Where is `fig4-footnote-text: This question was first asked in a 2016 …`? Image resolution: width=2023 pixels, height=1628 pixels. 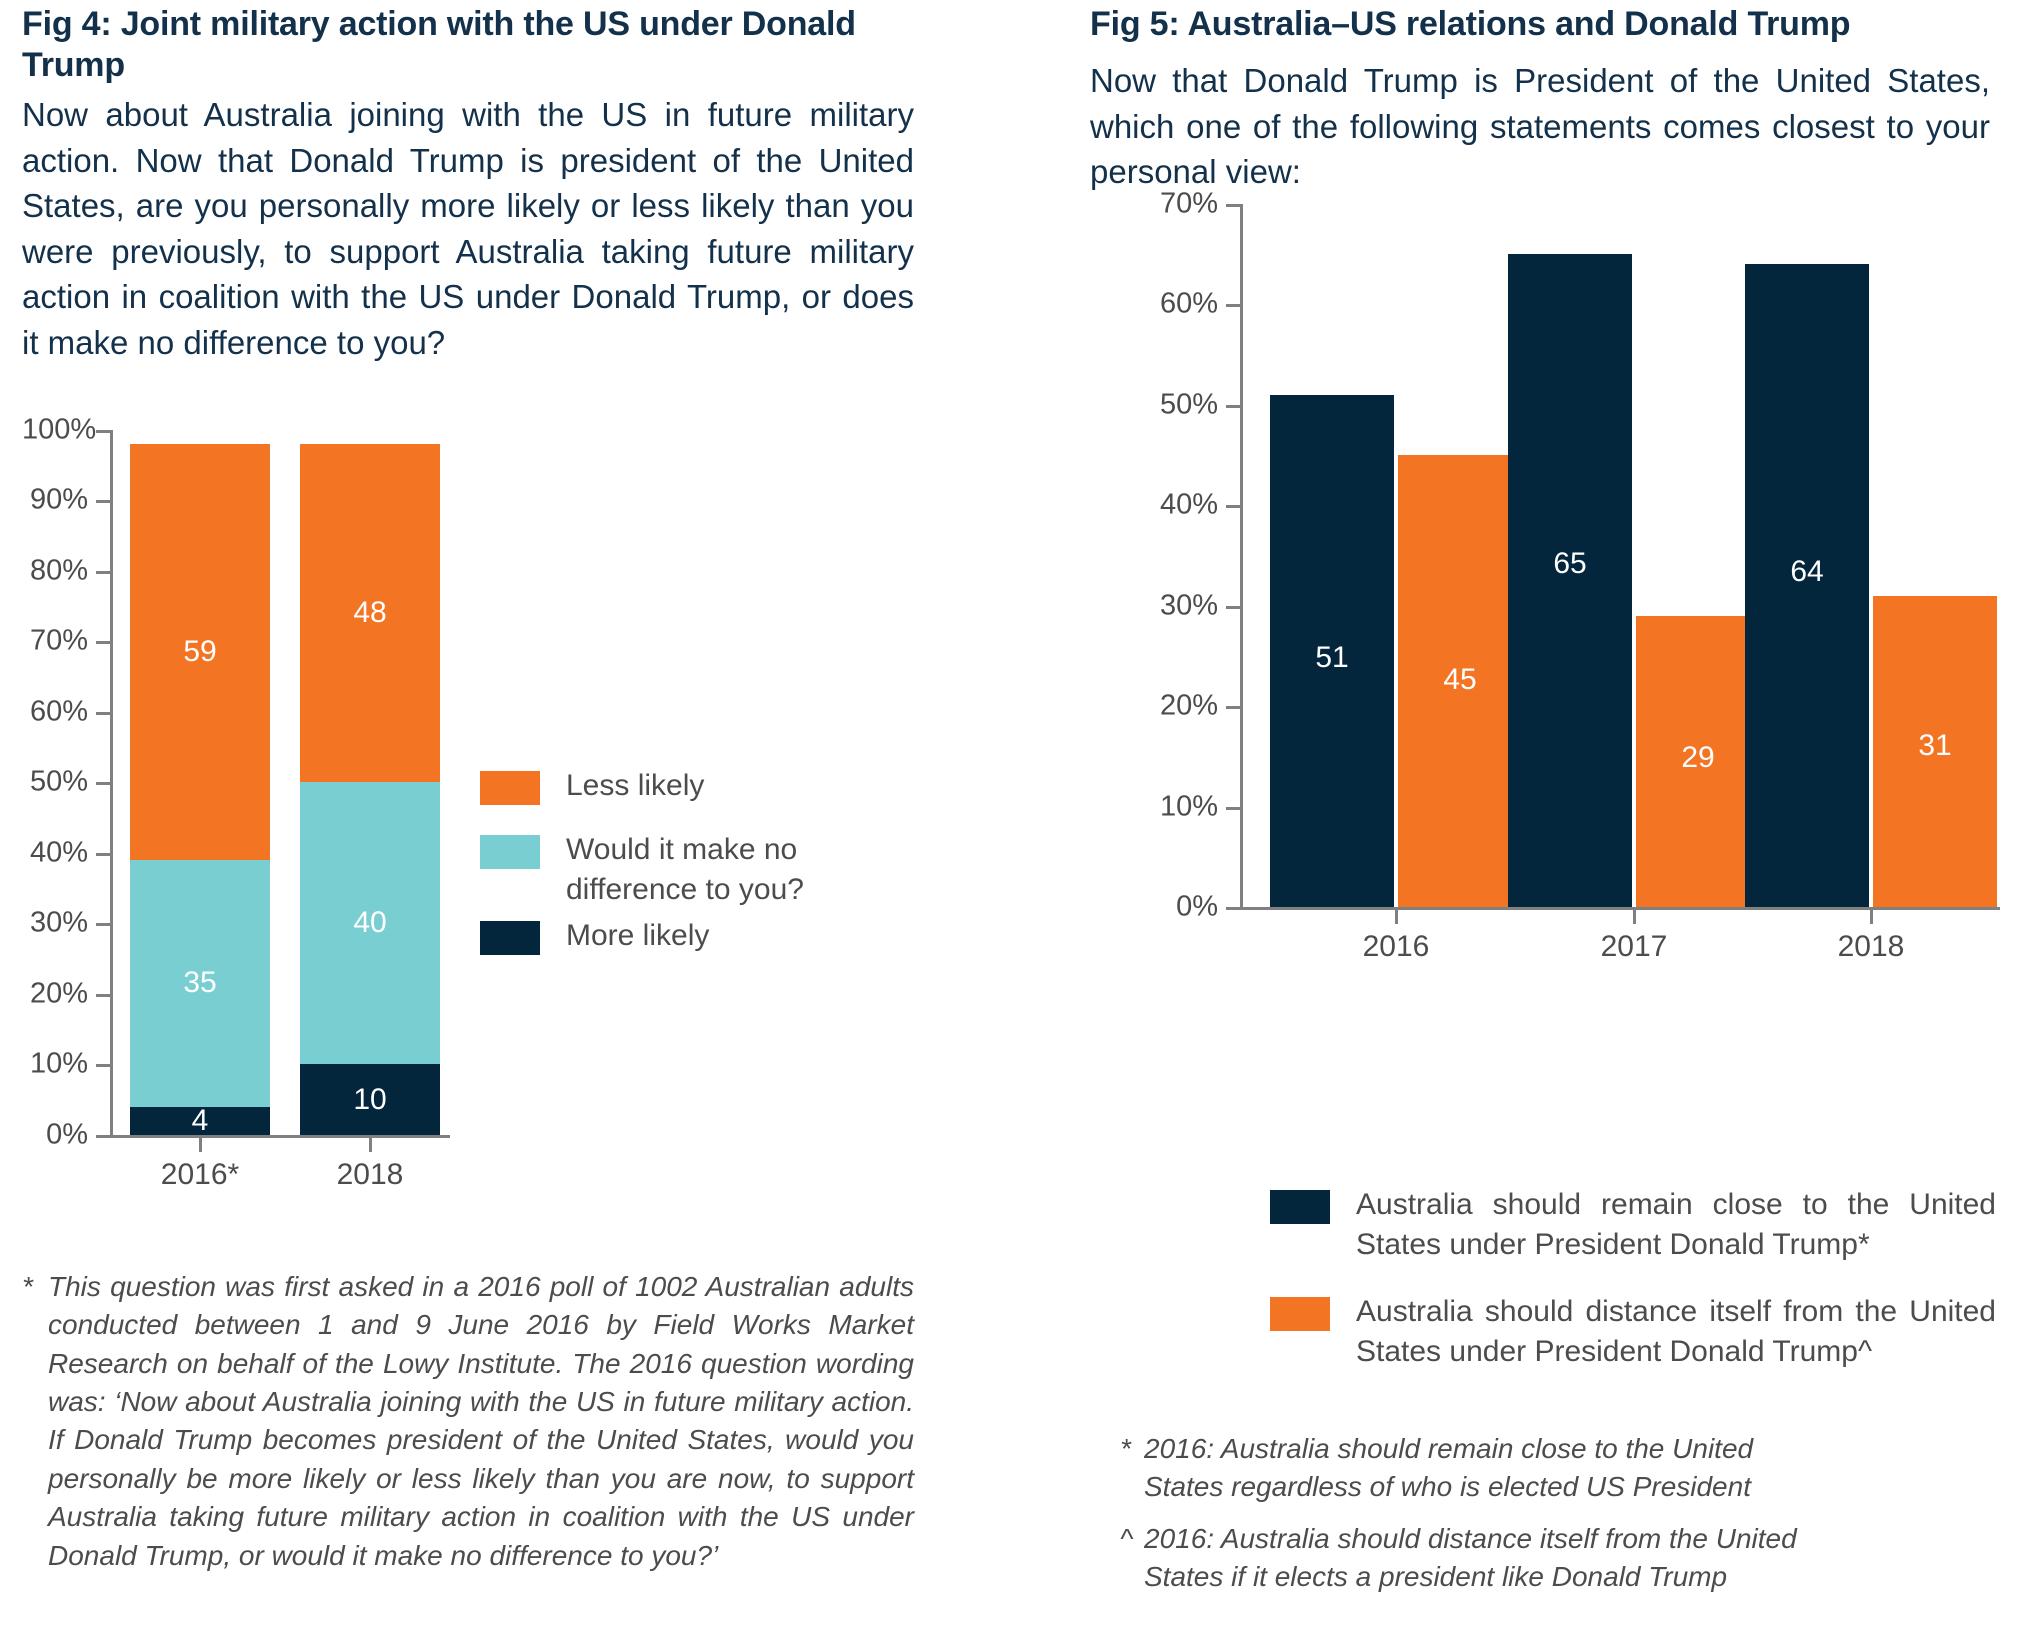
fig4-footnote-text: This question was first asked in a 2016 … is located at coordinates (481, 1421).